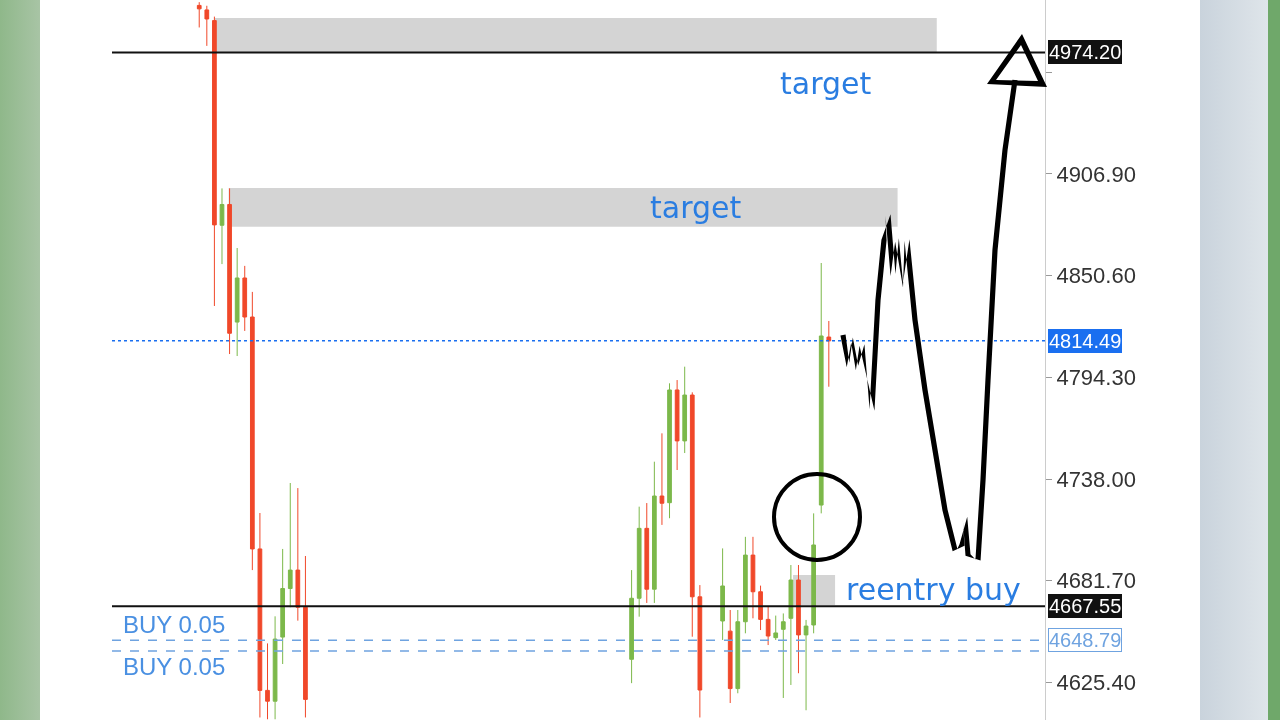 The width and height of the screenshot is (1280, 720). What do you see at coordinates (1085, 640) in the screenshot?
I see `ref-line-label: 4648.79` at bounding box center [1085, 640].